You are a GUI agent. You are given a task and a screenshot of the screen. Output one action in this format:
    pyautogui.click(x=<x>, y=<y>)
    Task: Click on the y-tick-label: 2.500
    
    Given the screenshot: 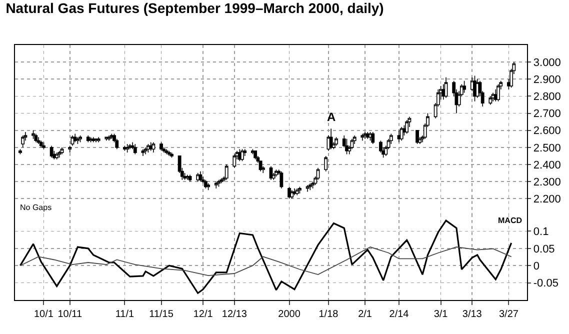 What is the action you would take?
    pyautogui.click(x=547, y=148)
    